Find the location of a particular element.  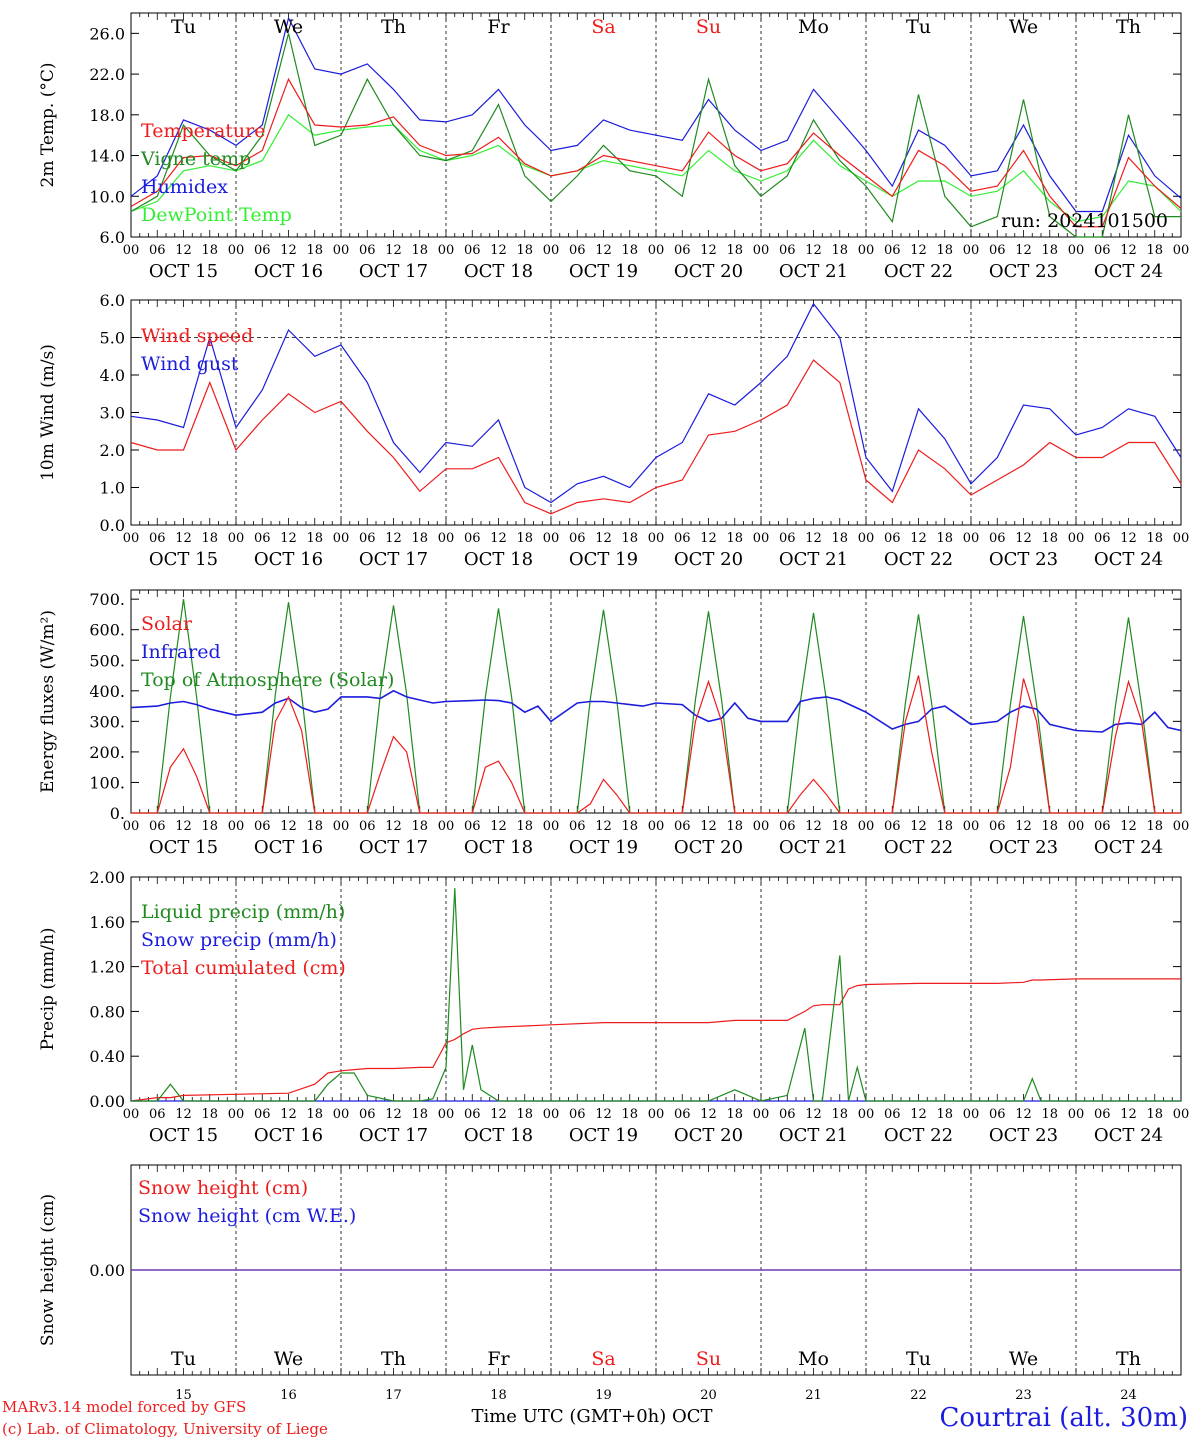

weekday-label: Th is located at coordinates (393, 1359).